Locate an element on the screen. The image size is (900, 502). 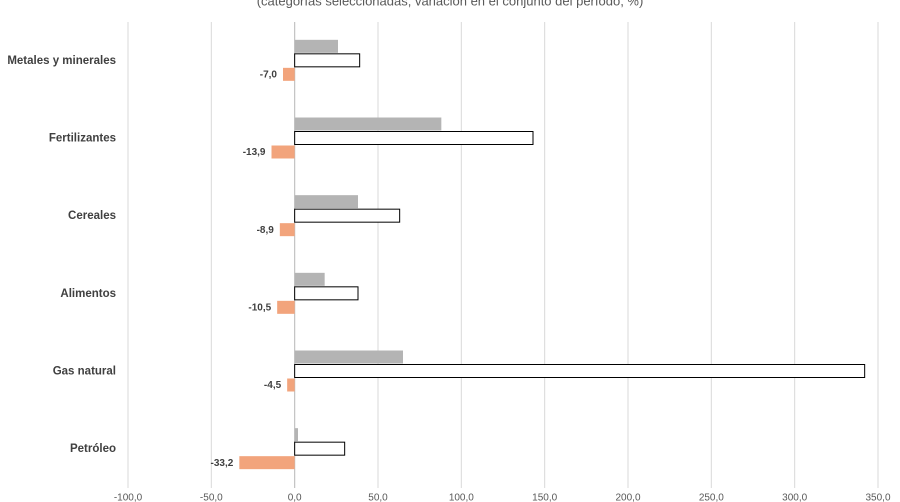
category-label: Fertilizantes is located at coordinates (82, 139).